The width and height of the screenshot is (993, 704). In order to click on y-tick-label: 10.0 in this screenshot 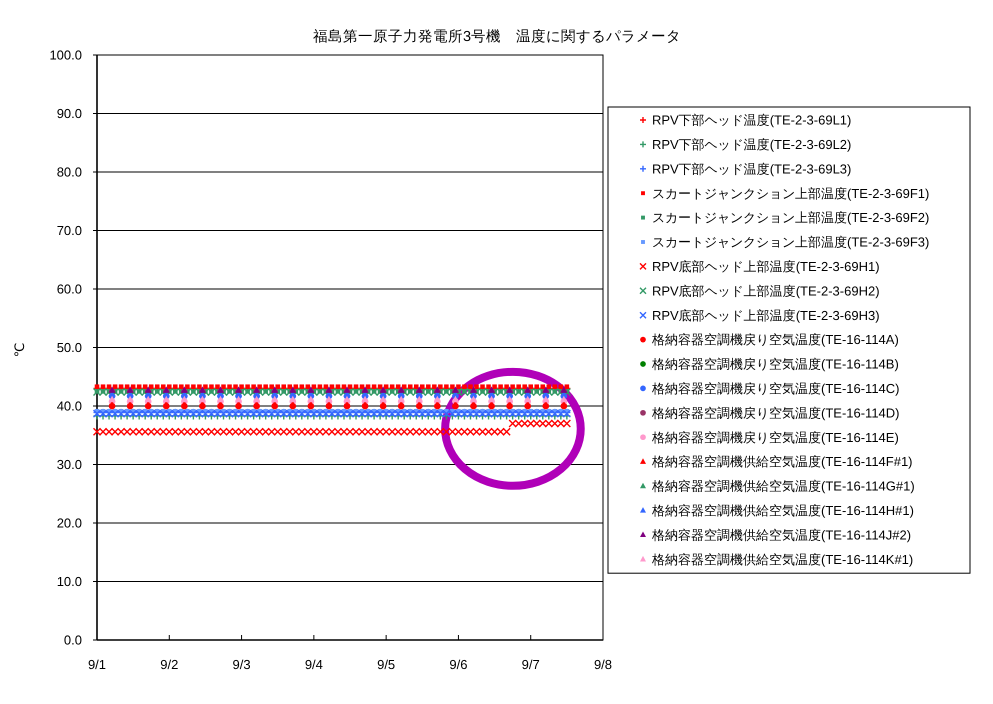, I will do `click(69, 581)`.